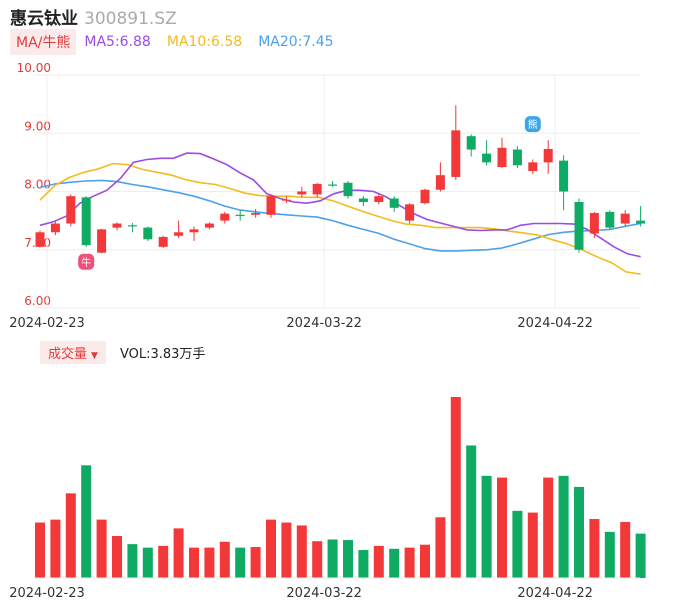 The width and height of the screenshot is (686, 606). I want to click on bear-marker-badge, so click(532, 124).